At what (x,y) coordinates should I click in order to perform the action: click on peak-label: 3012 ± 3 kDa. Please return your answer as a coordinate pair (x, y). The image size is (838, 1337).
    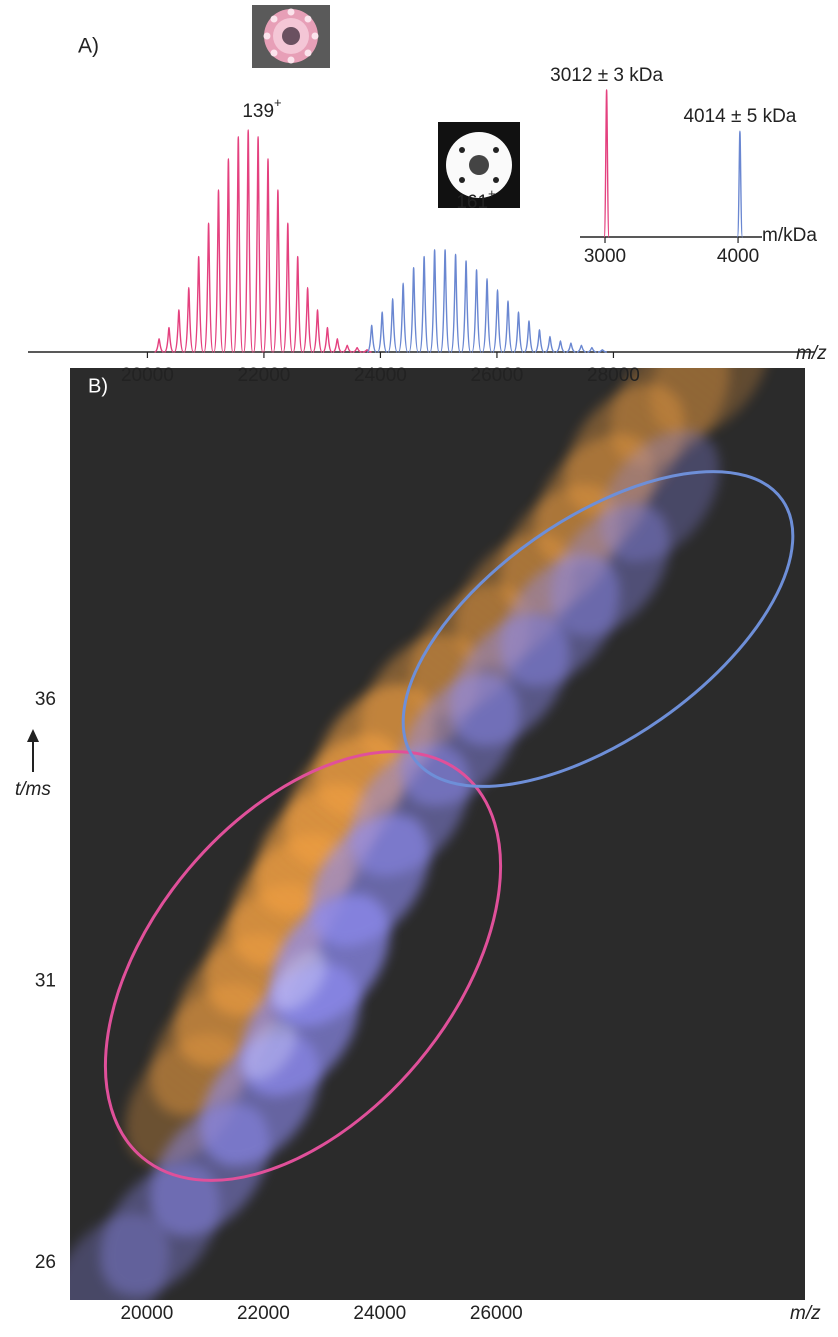
    Looking at the image, I should click on (606, 75).